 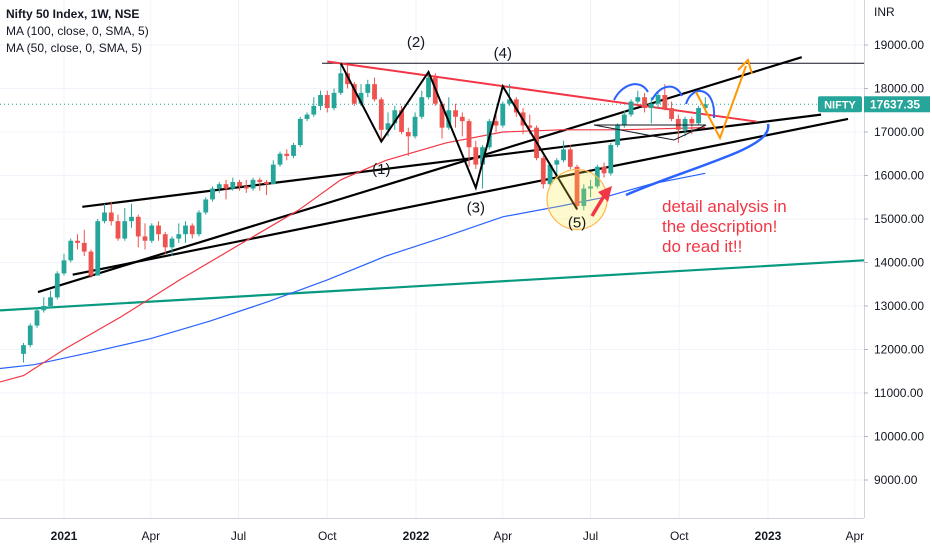 I want to click on x-tick-label: Apr, so click(x=502, y=536).